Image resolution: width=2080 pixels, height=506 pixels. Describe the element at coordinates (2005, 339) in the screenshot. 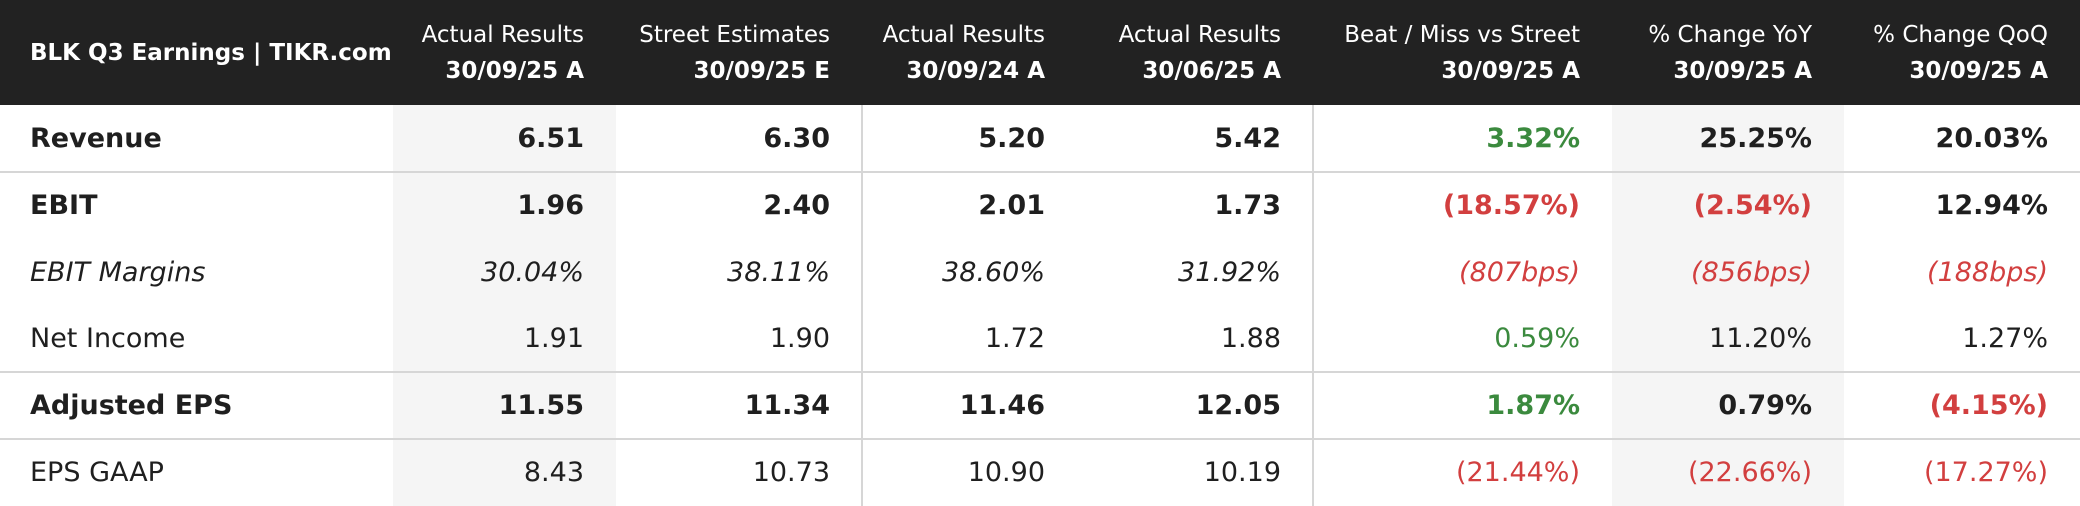

I see `data-cell: 1.27%` at that location.